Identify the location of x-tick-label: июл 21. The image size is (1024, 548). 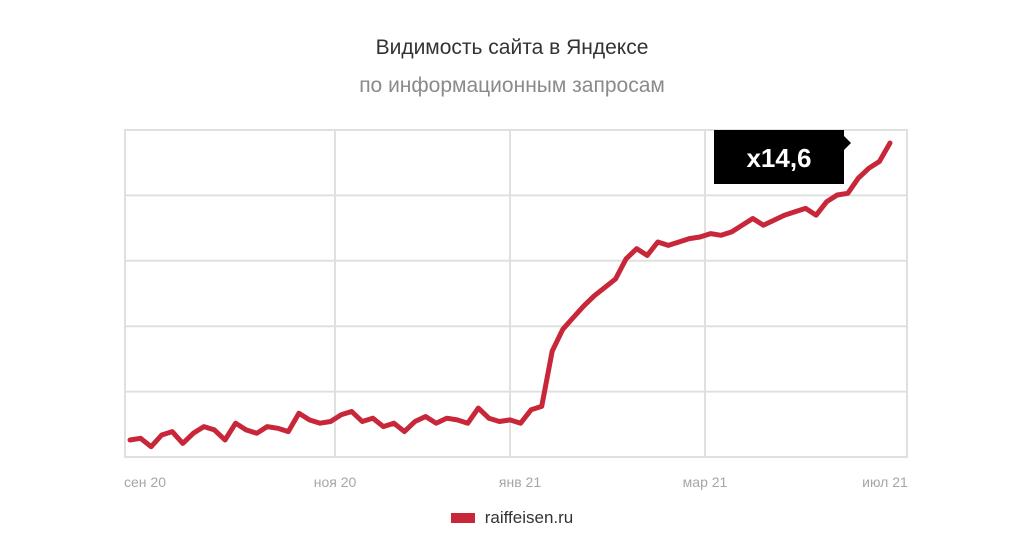
(885, 482).